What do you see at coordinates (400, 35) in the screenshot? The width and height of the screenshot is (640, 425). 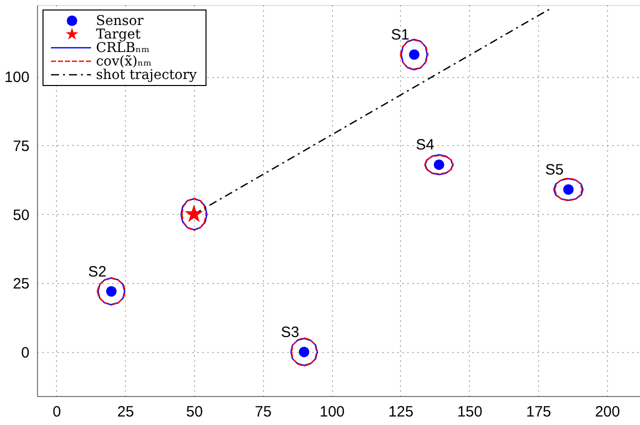 I see `annotation: S1` at bounding box center [400, 35].